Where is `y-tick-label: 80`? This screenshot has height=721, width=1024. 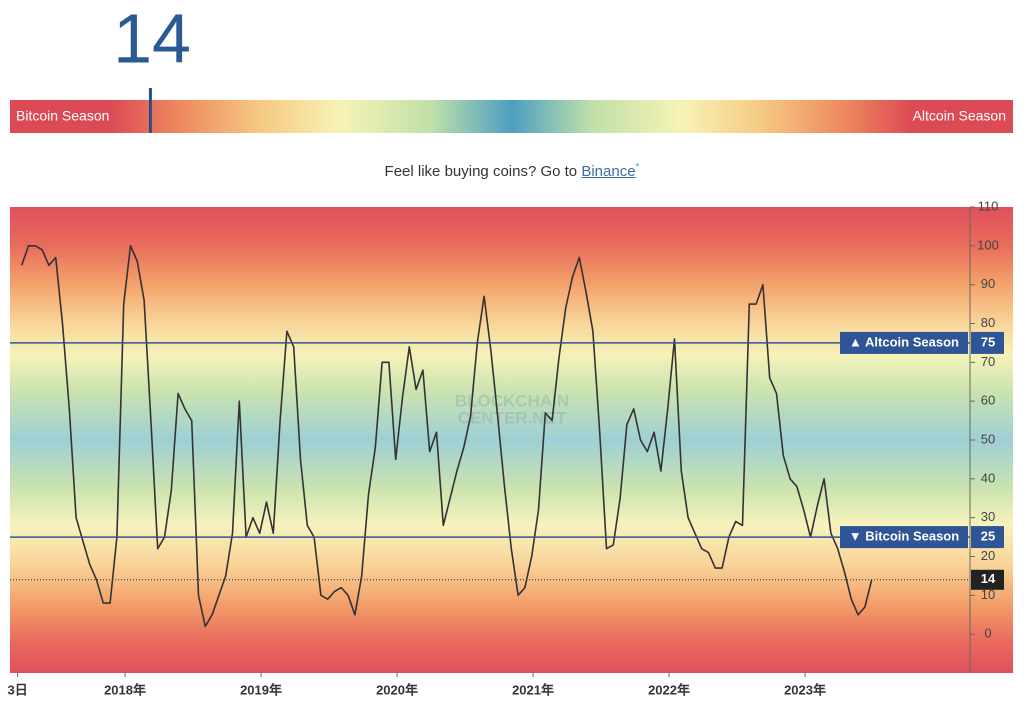 y-tick-label: 80 is located at coordinates (988, 322).